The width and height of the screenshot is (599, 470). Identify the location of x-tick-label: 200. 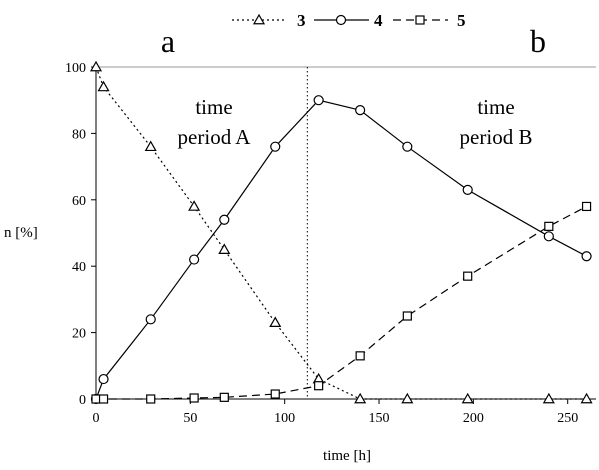
(473, 418).